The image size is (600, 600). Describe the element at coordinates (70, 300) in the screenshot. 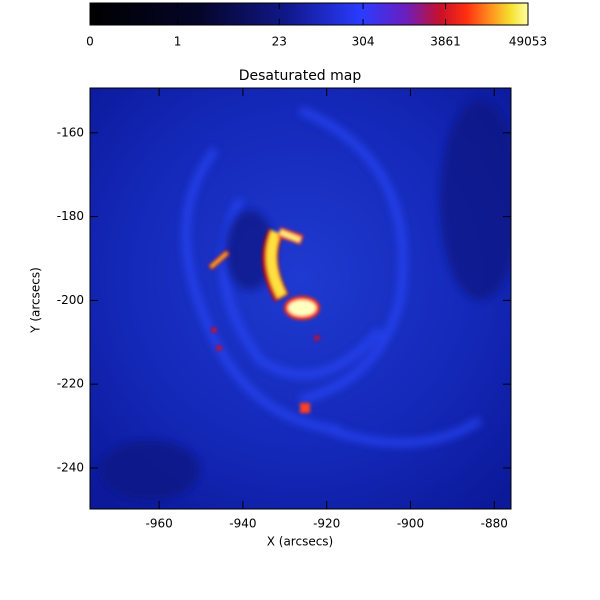

I see `y-tick-label: -200` at that location.